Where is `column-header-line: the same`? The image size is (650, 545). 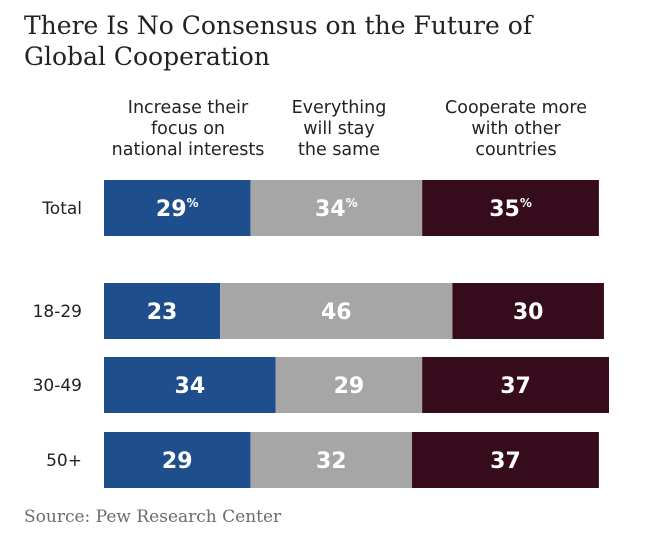
column-header-line: the same is located at coordinates (339, 150).